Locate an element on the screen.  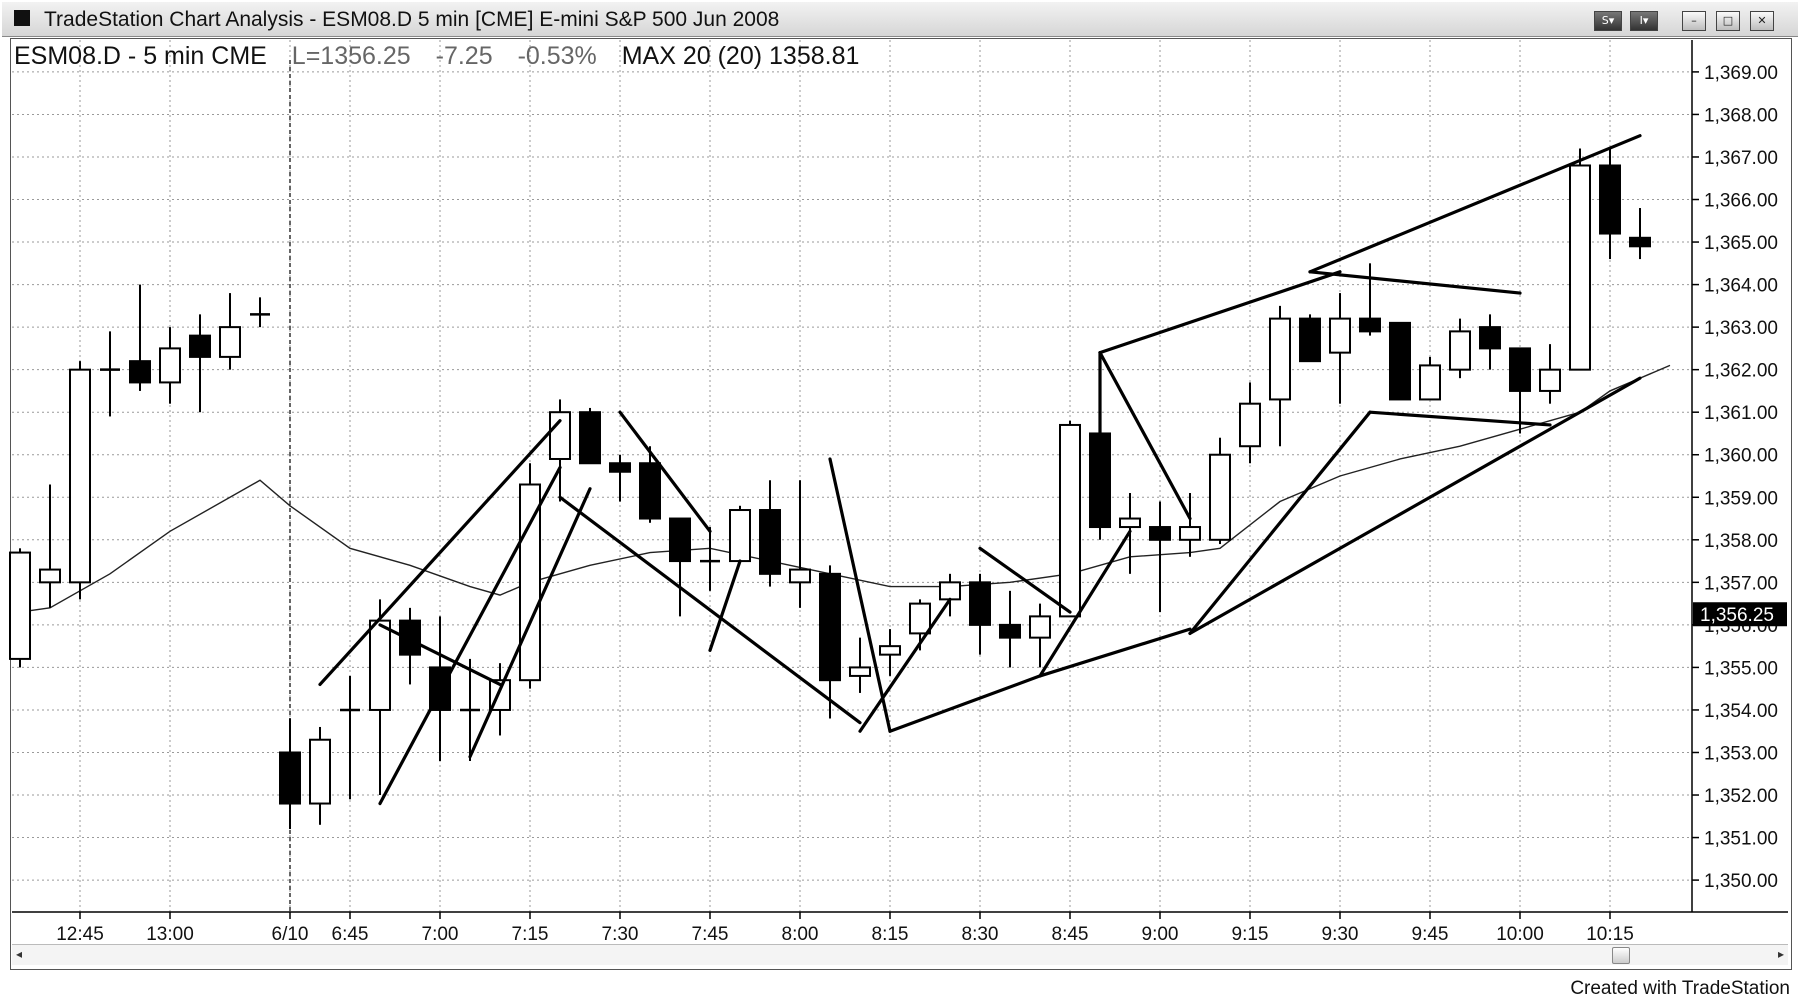
close-button: ✕ is located at coordinates (1762, 21).